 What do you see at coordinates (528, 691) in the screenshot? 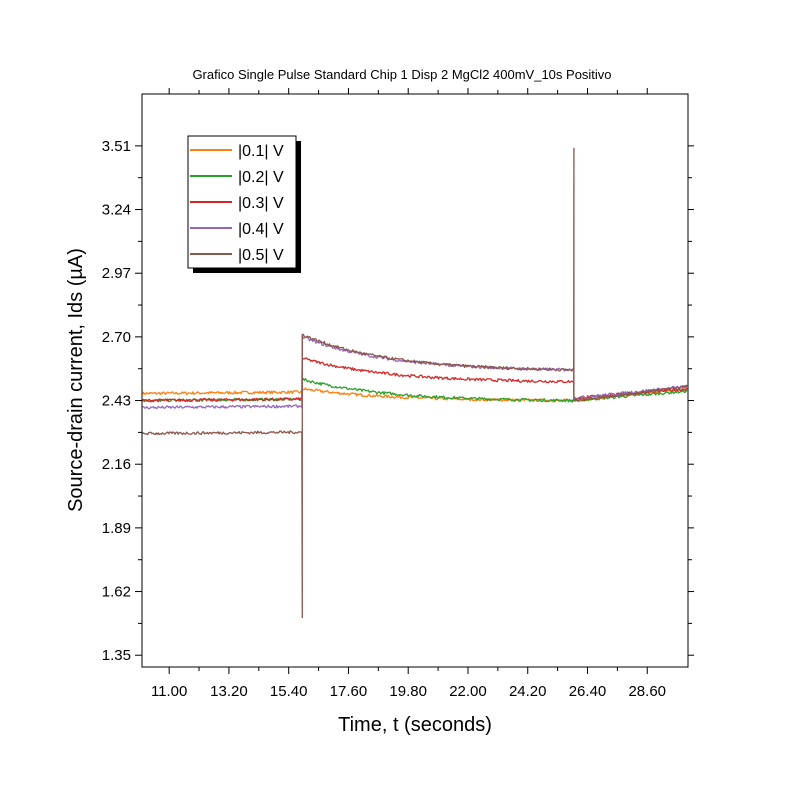
I see `x-tick-label: 24.20` at bounding box center [528, 691].